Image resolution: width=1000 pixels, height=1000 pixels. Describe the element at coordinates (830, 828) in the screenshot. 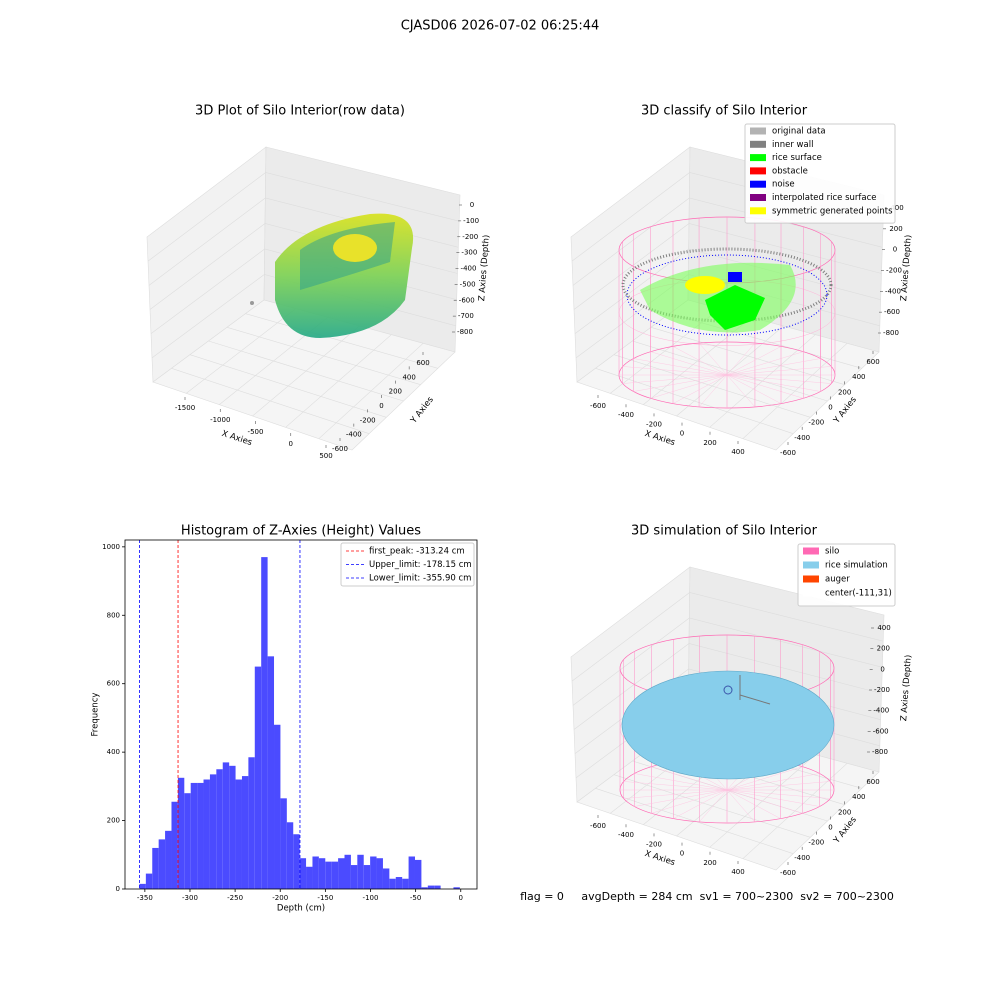

I see `y-tick-label: 0` at that location.